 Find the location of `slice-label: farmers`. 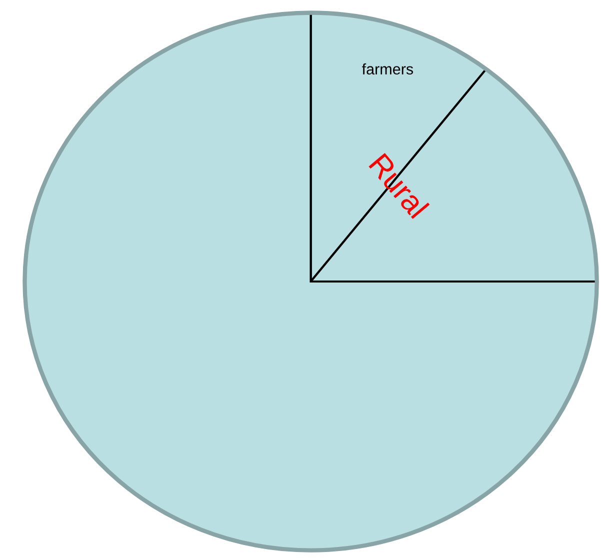

slice-label: farmers is located at coordinates (388, 69).